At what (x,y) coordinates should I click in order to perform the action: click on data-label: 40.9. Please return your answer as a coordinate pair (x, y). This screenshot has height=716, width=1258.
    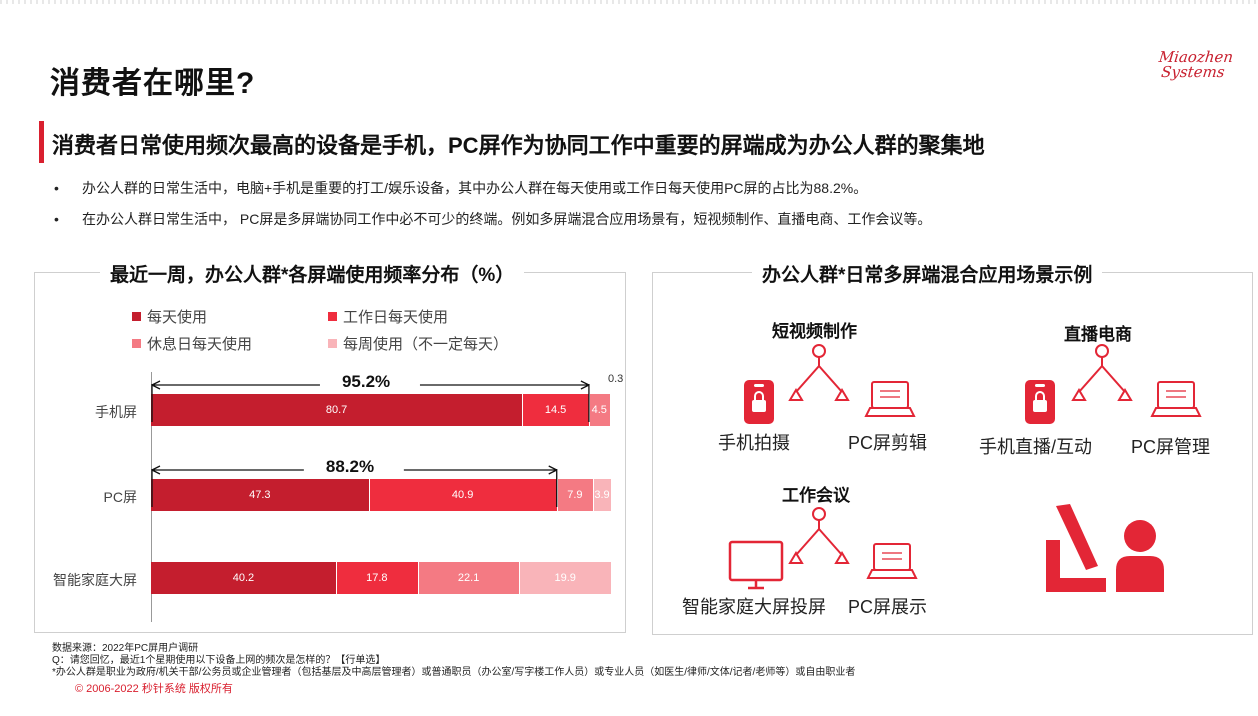
    Looking at the image, I should click on (462, 495).